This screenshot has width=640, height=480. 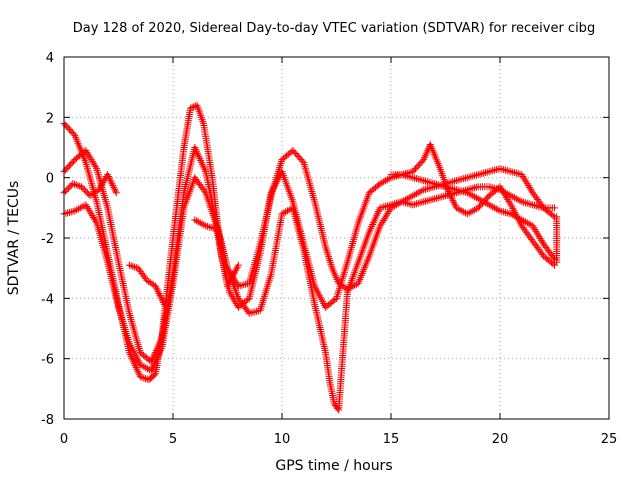 I want to click on x-tick-label: 0, so click(x=64, y=439).